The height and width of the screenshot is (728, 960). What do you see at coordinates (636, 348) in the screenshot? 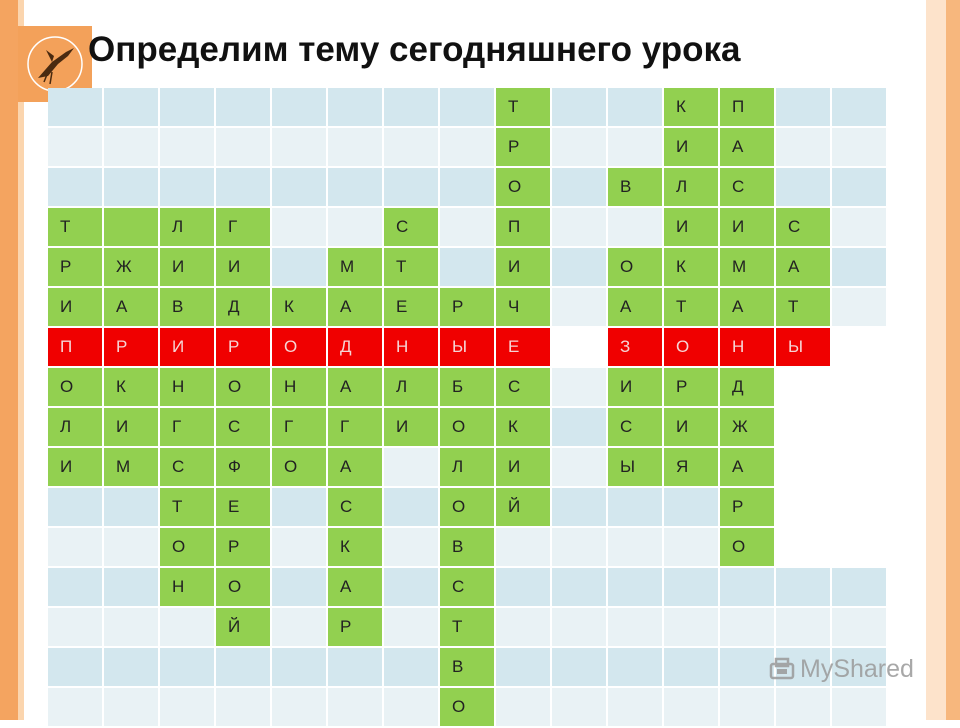
I see `crossword-cell: З` at bounding box center [636, 348].